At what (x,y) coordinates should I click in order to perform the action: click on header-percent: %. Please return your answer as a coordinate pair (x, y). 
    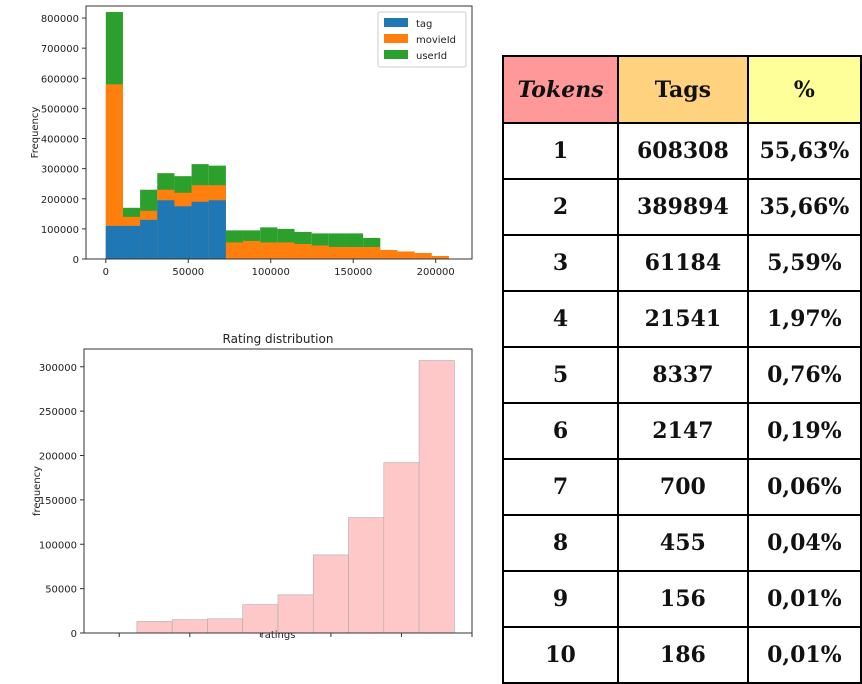
    Looking at the image, I should click on (804, 89).